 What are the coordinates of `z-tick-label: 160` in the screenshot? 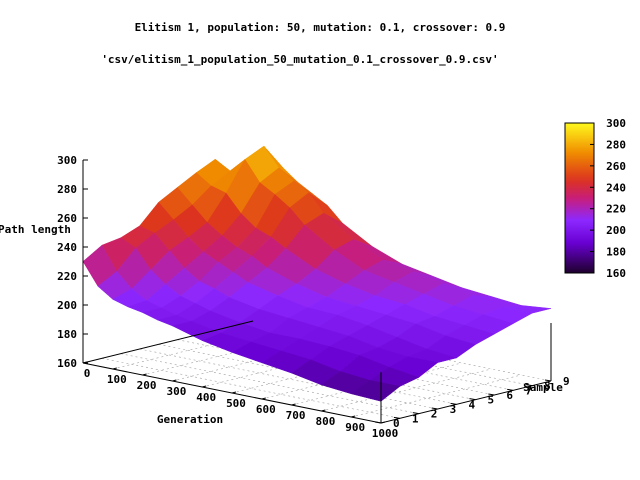 It's located at (67, 363).